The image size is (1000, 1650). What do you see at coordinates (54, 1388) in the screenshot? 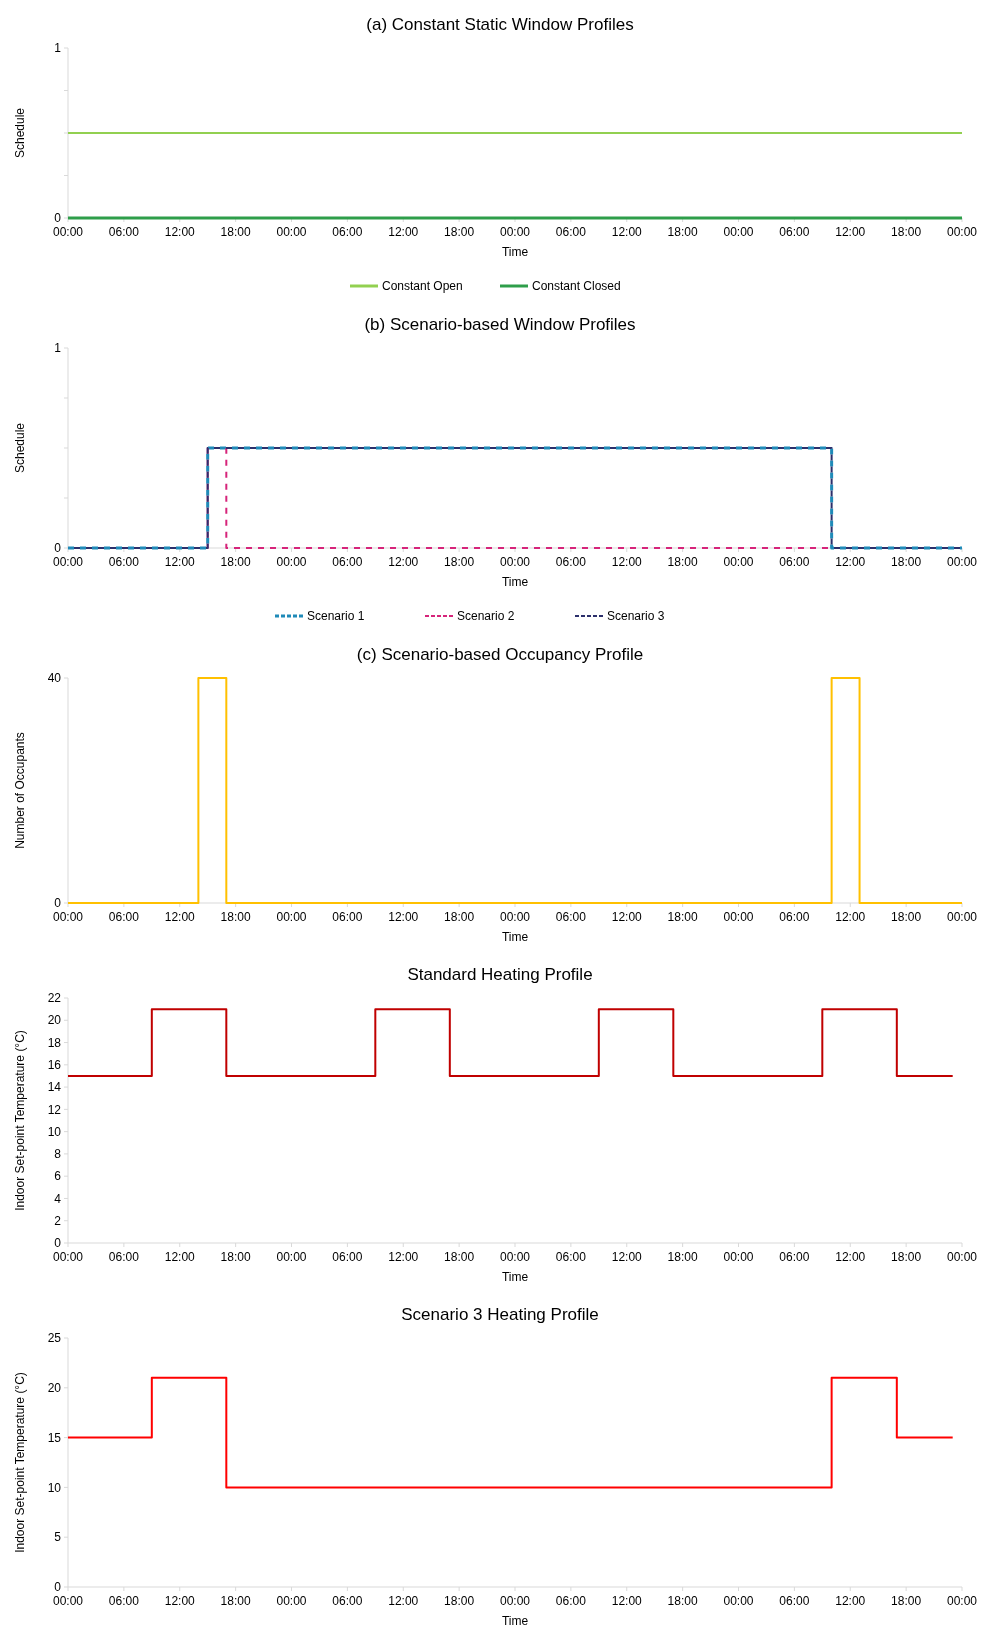
I see `y-tick-label: 20` at bounding box center [54, 1388].